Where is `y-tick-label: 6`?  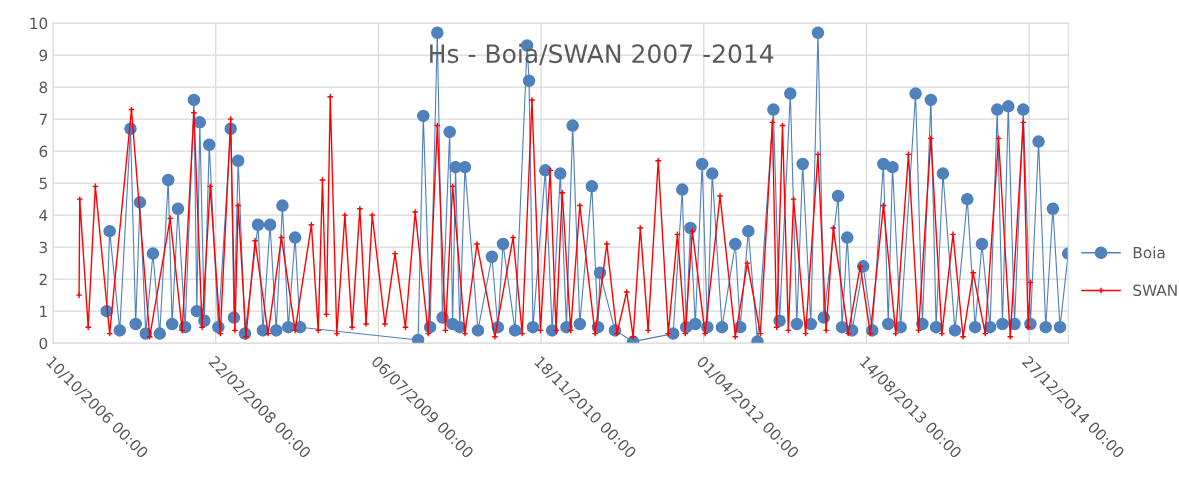
y-tick-label: 6 is located at coordinates (43, 151).